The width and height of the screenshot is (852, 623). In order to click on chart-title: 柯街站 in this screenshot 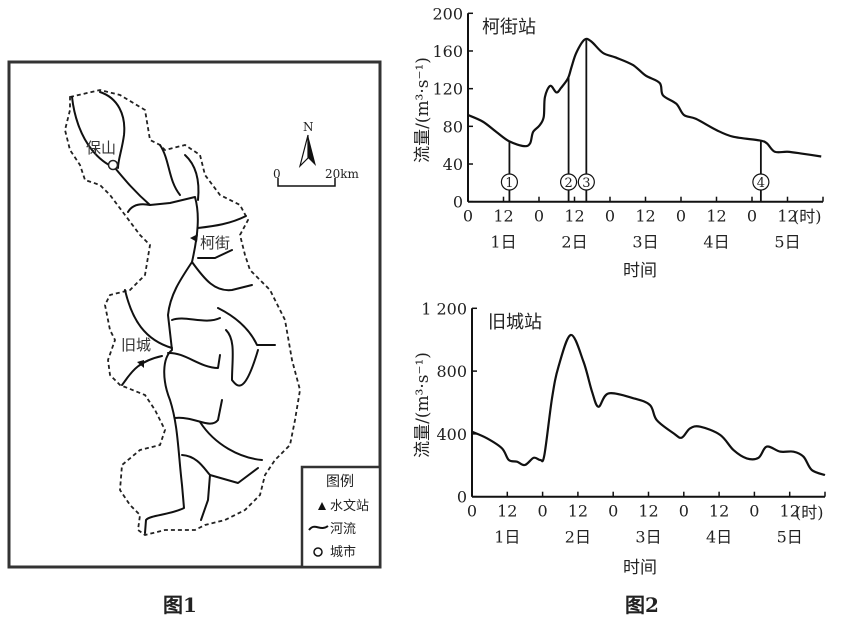, I will do `click(509, 27)`.